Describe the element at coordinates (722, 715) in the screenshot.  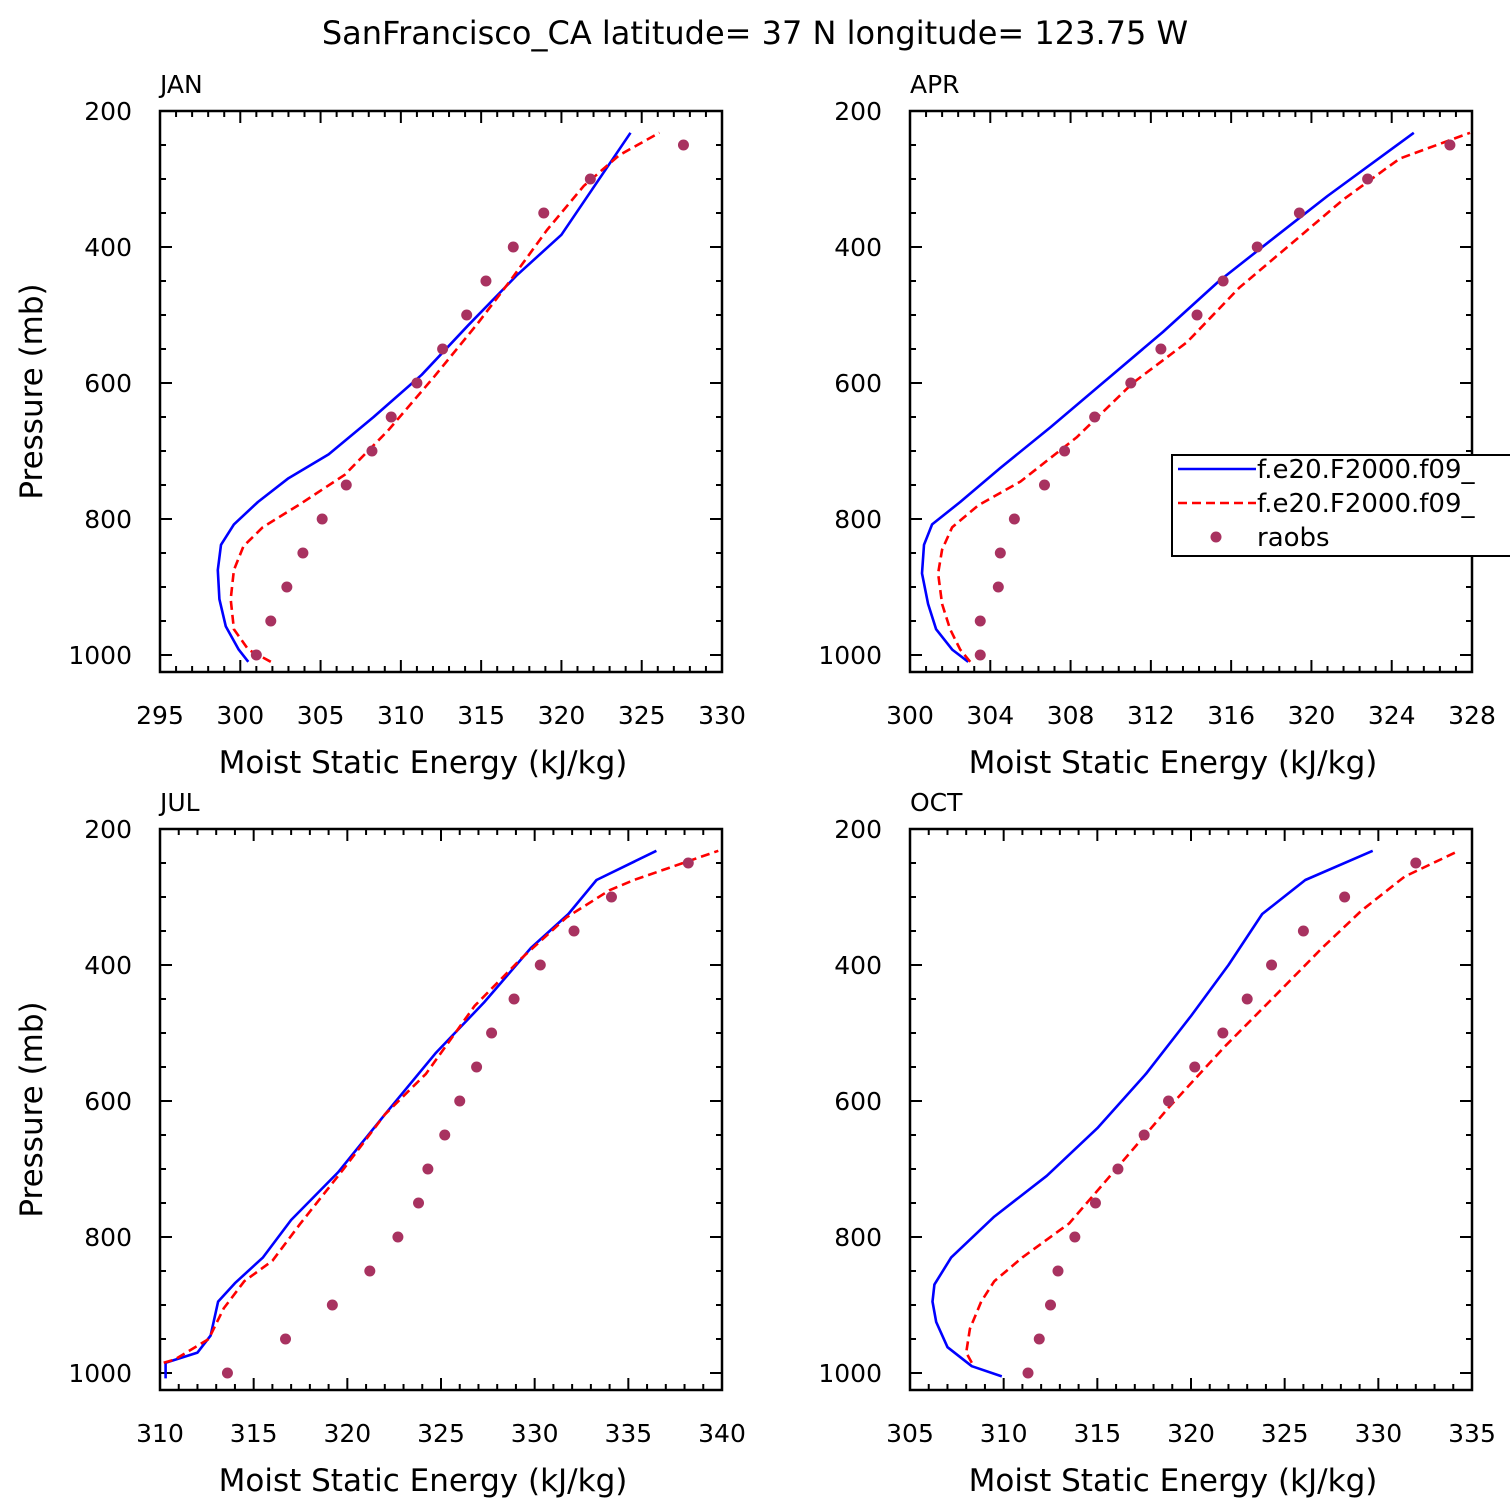
I see `x-tick-label: 330` at that location.